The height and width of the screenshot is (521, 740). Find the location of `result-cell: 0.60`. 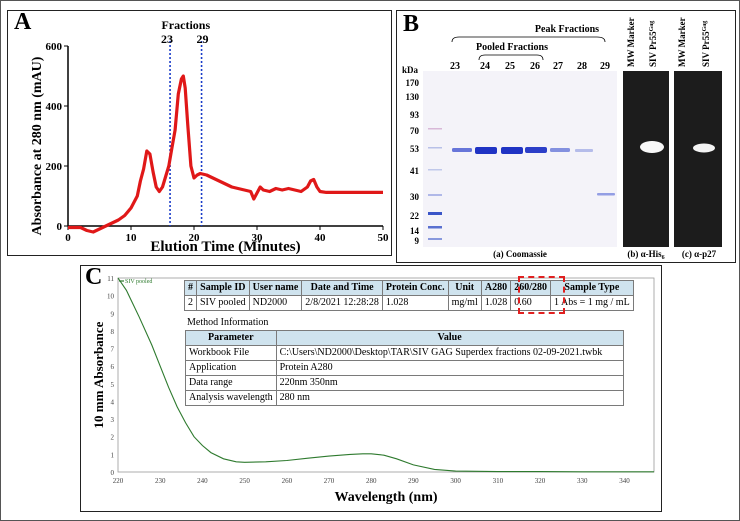

result-cell: 0.60 is located at coordinates (531, 303).